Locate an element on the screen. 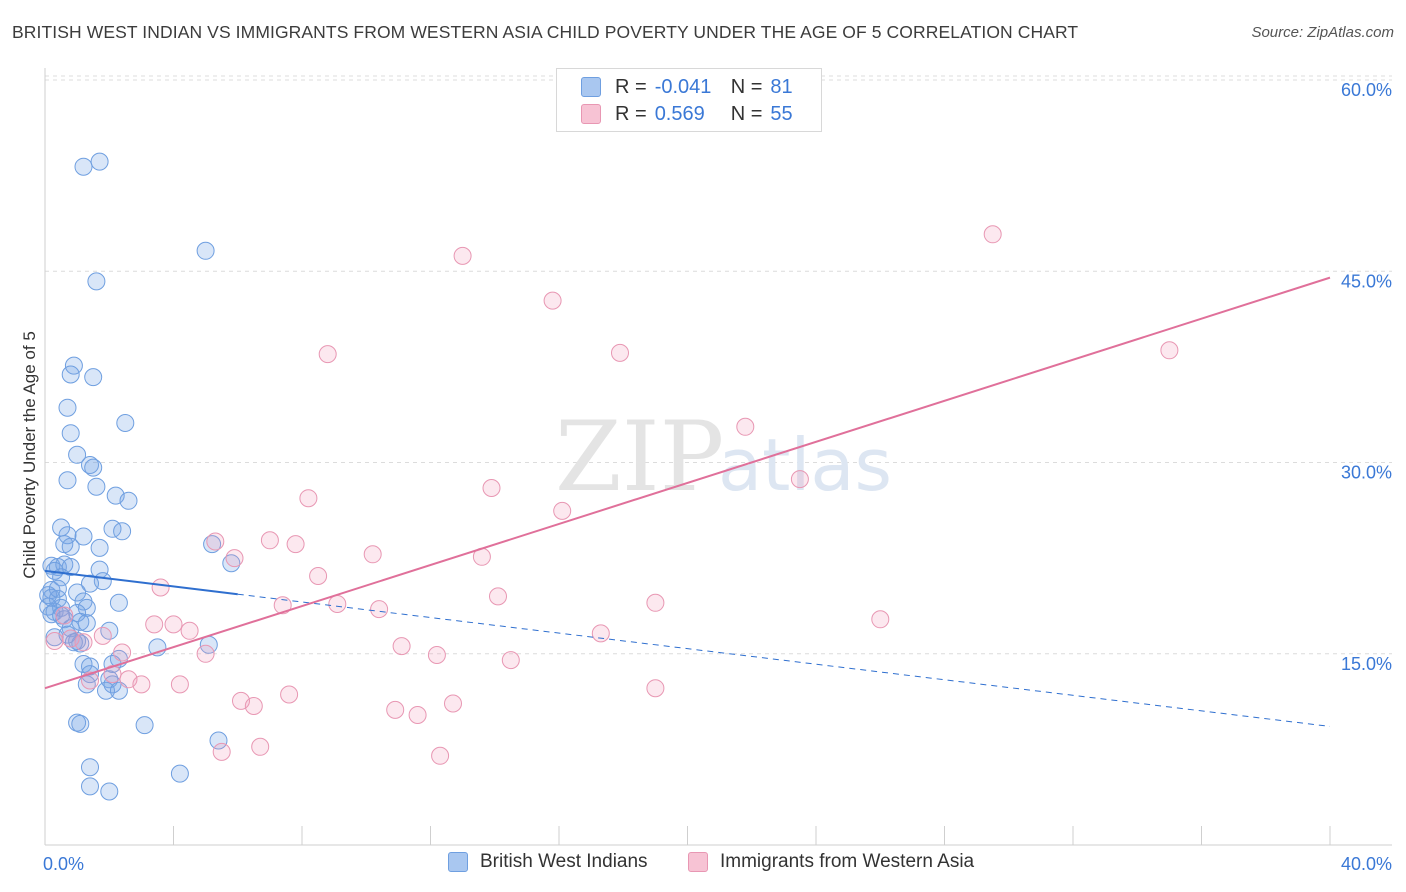 This screenshot has height=892, width=1406. trend-line-british-west-indians-extension is located at coordinates (784, 660).